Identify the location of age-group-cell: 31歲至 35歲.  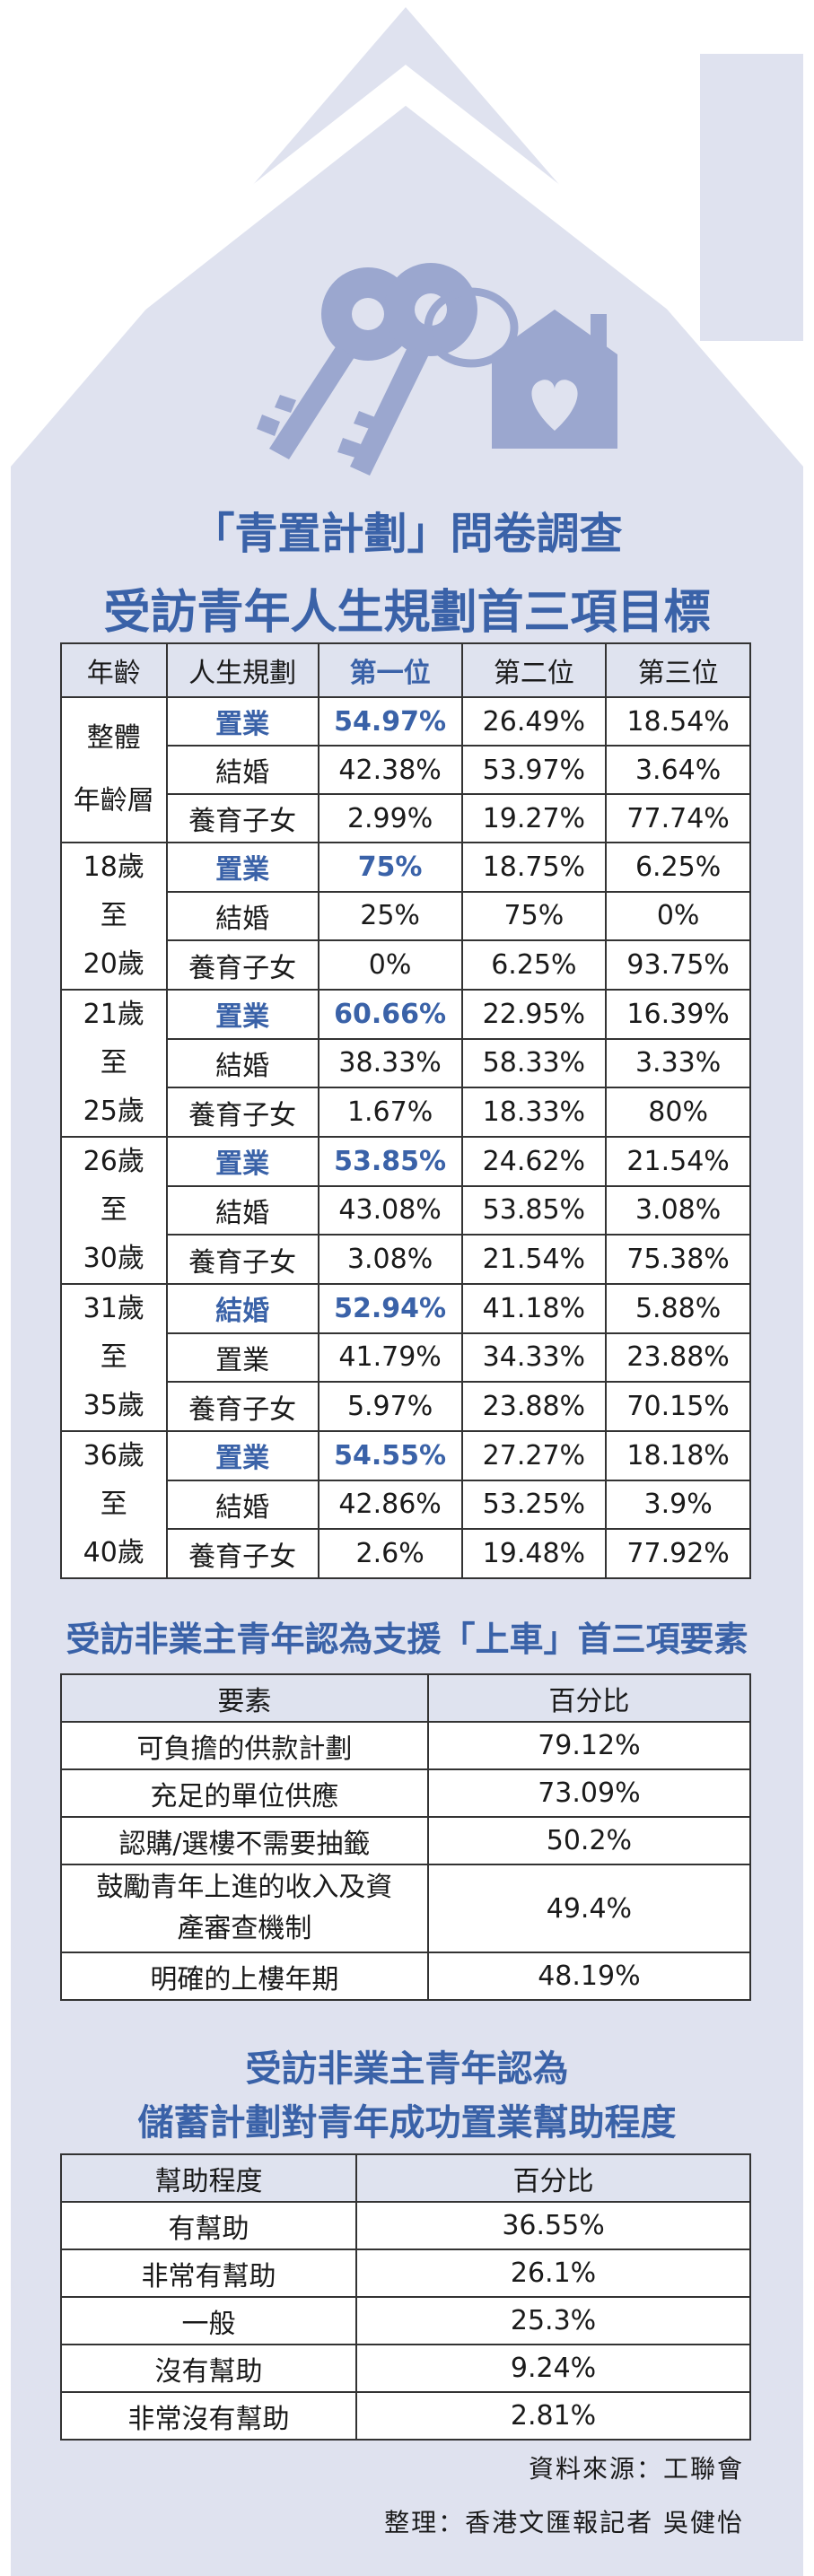
(114, 1357).